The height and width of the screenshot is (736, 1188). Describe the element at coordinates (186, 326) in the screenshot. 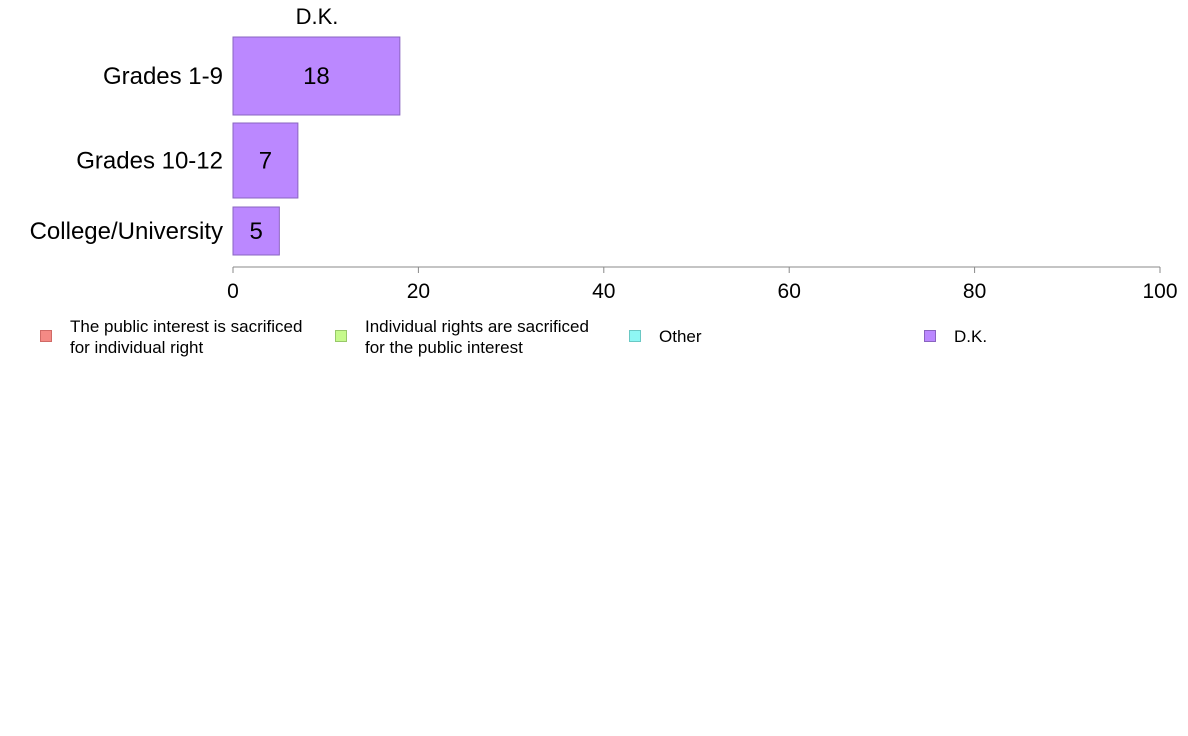

I see `legend-label-line1: The public interest is sacrificed` at that location.